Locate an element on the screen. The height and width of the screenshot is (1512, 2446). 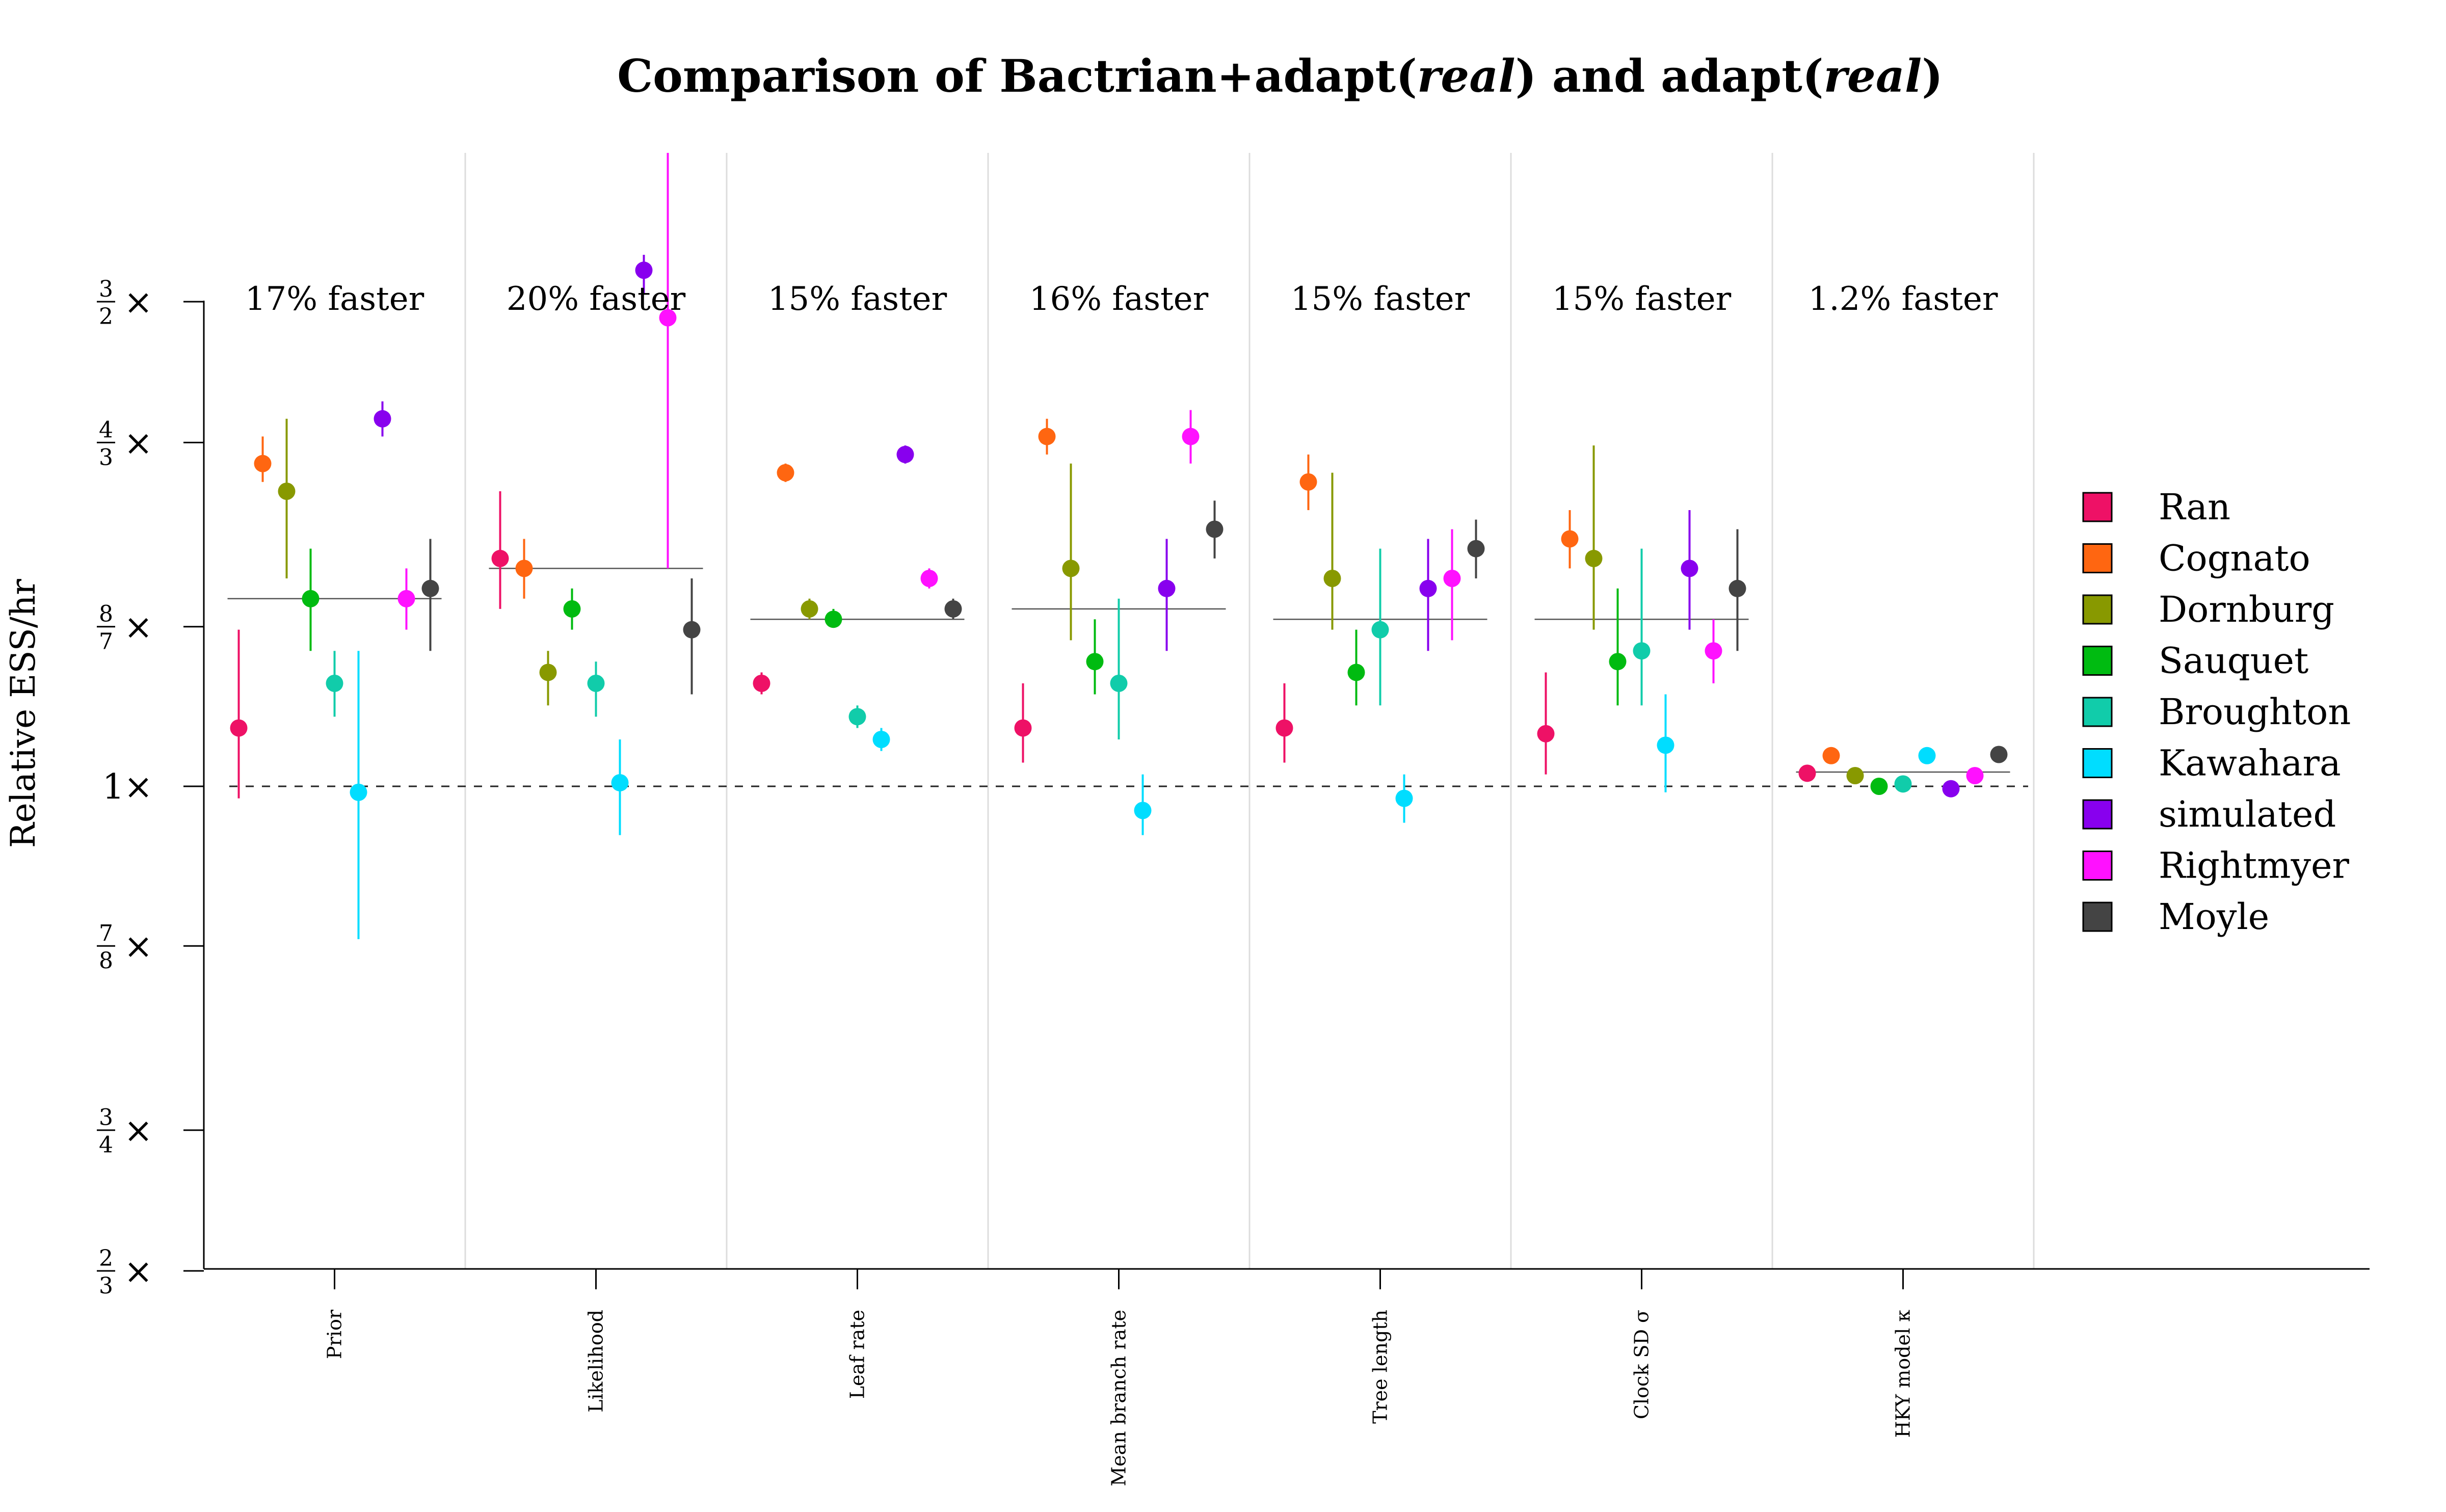
legend-label: Ran is located at coordinates (2195, 507).